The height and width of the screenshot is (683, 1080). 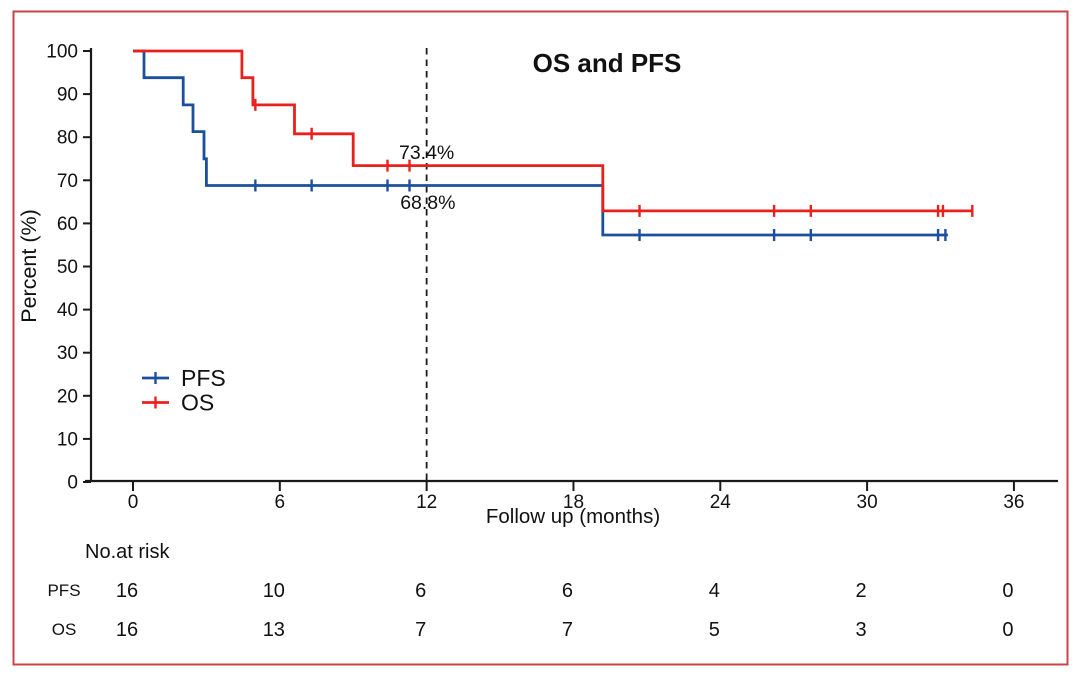 I want to click on legend-pfs-label: PFS, so click(x=203, y=378).